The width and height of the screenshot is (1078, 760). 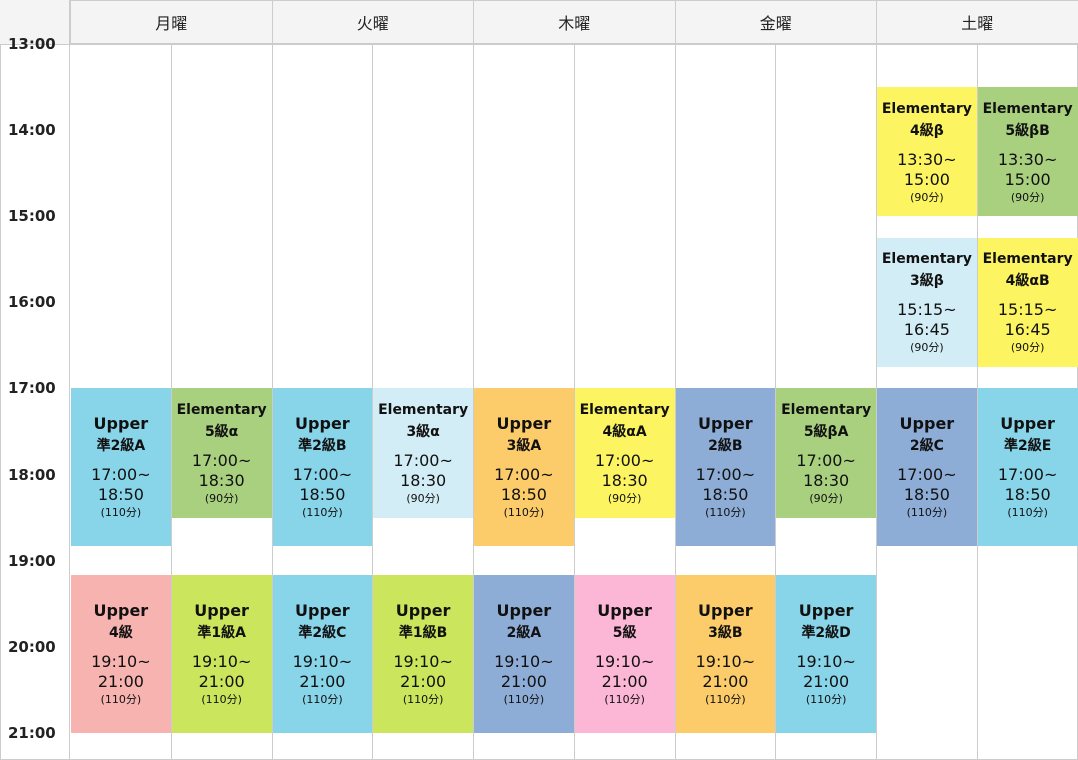 What do you see at coordinates (221, 632) in the screenshot?
I see `class-name: 準1級A` at bounding box center [221, 632].